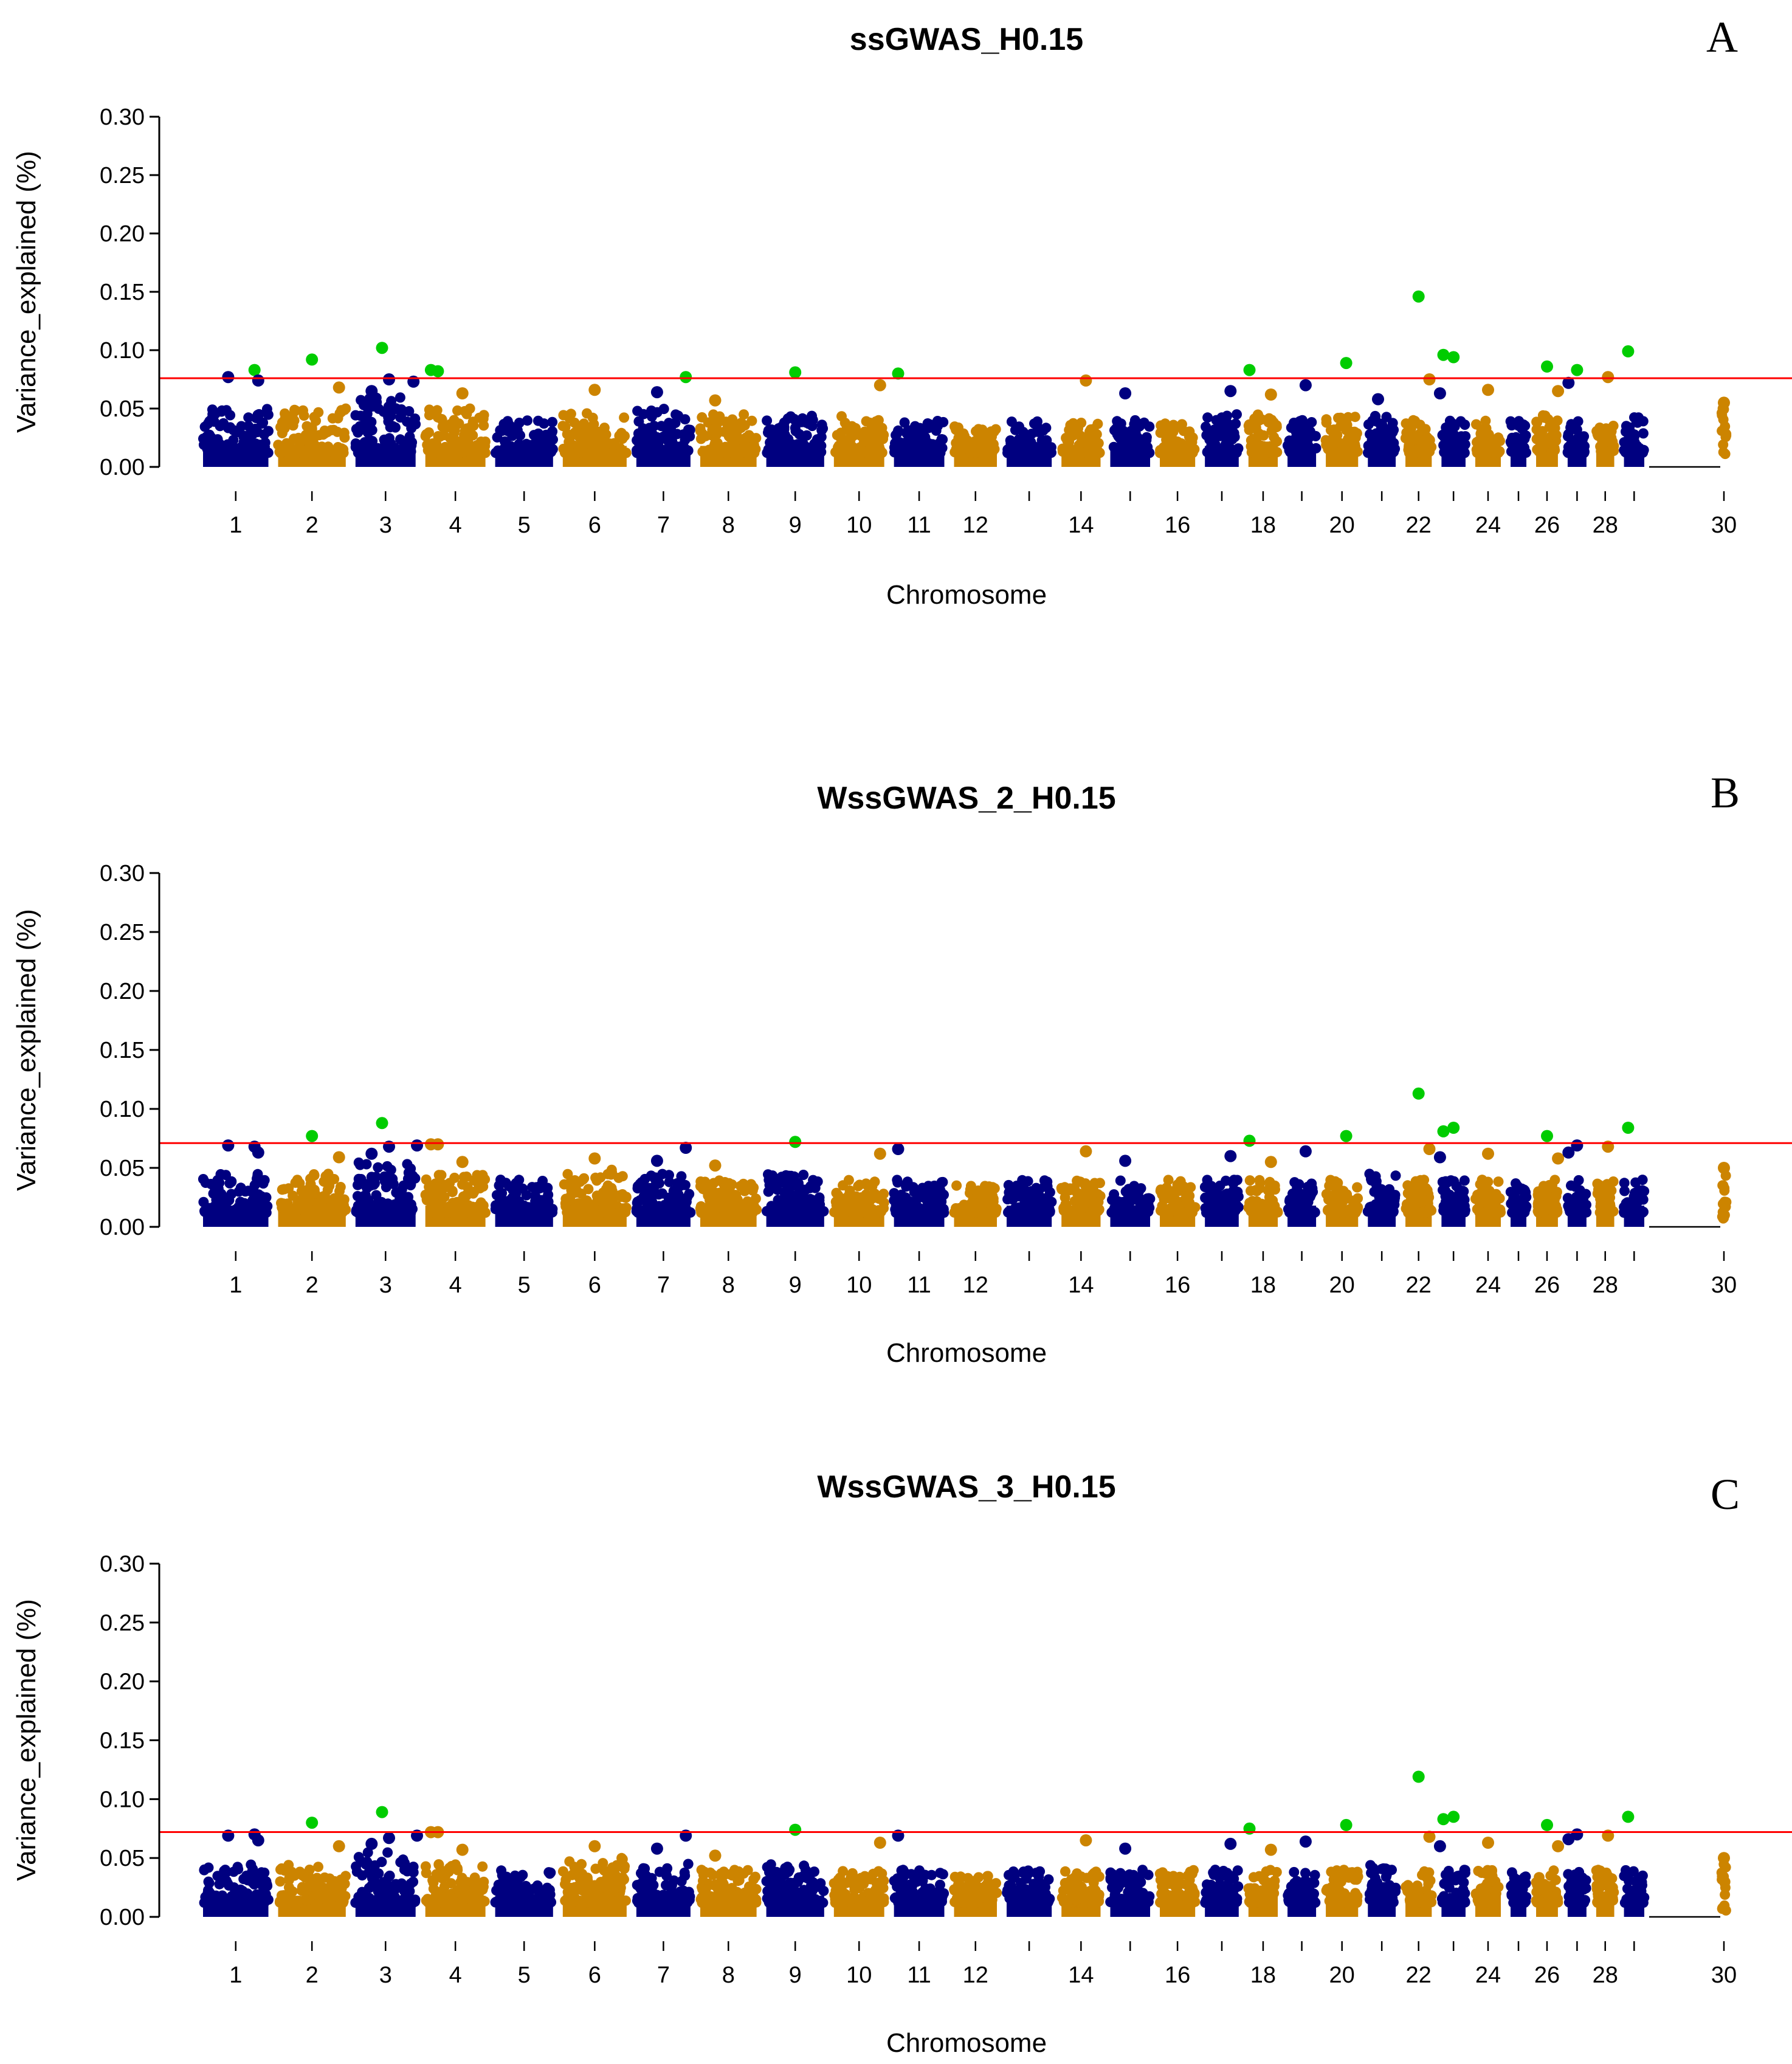  What do you see at coordinates (728, 525) in the screenshot?
I see `x-tick-label: 8` at bounding box center [728, 525].